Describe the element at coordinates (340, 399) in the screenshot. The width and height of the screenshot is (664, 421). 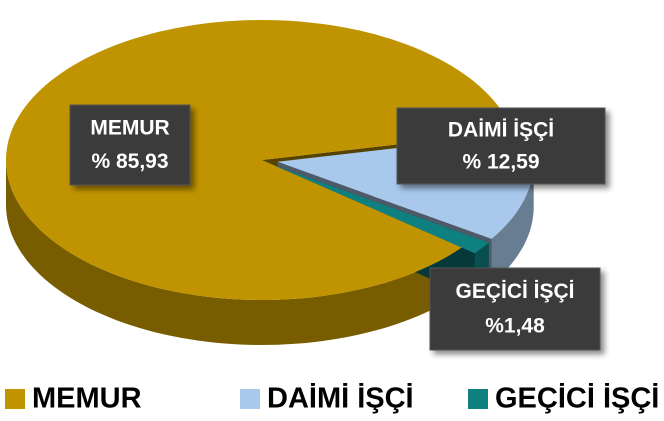
I see `legend-label: DAİMİ İŞÇİ` at that location.